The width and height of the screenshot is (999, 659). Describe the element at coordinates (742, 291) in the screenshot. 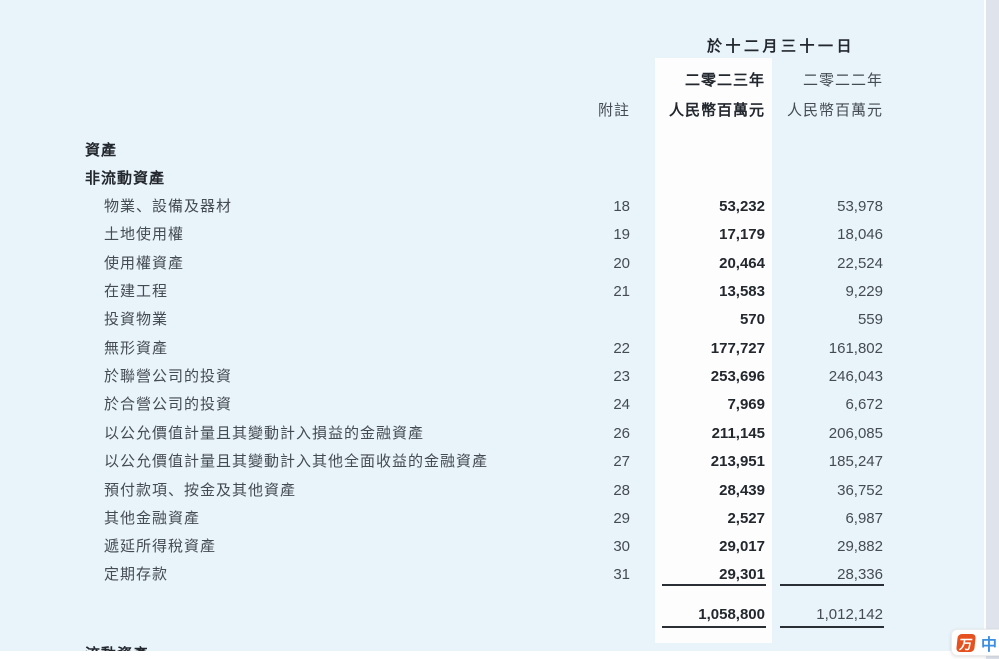

I see `row-value-2023: 13,583` at that location.